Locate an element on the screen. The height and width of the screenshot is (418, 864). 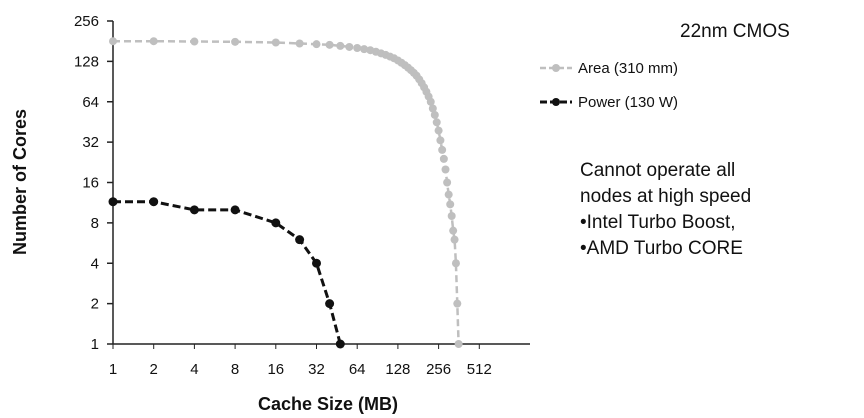
y-tick-label: 4 is located at coordinates (95, 263).